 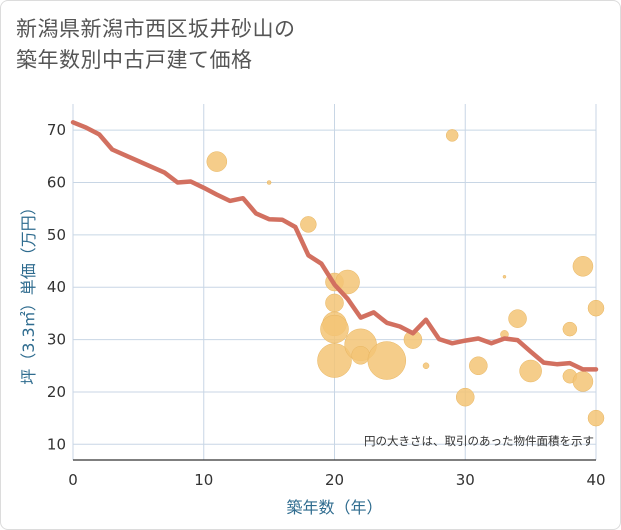 I want to click on y-tick-label: 10, so click(x=56, y=444).